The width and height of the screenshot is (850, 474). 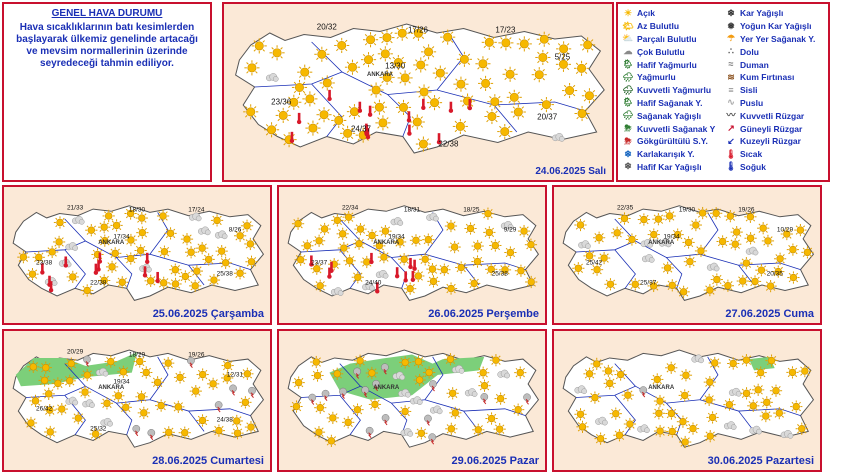 What do you see at coordinates (98, 283) in the screenshot?
I see `temperature-label: 22/38` at bounding box center [98, 283].